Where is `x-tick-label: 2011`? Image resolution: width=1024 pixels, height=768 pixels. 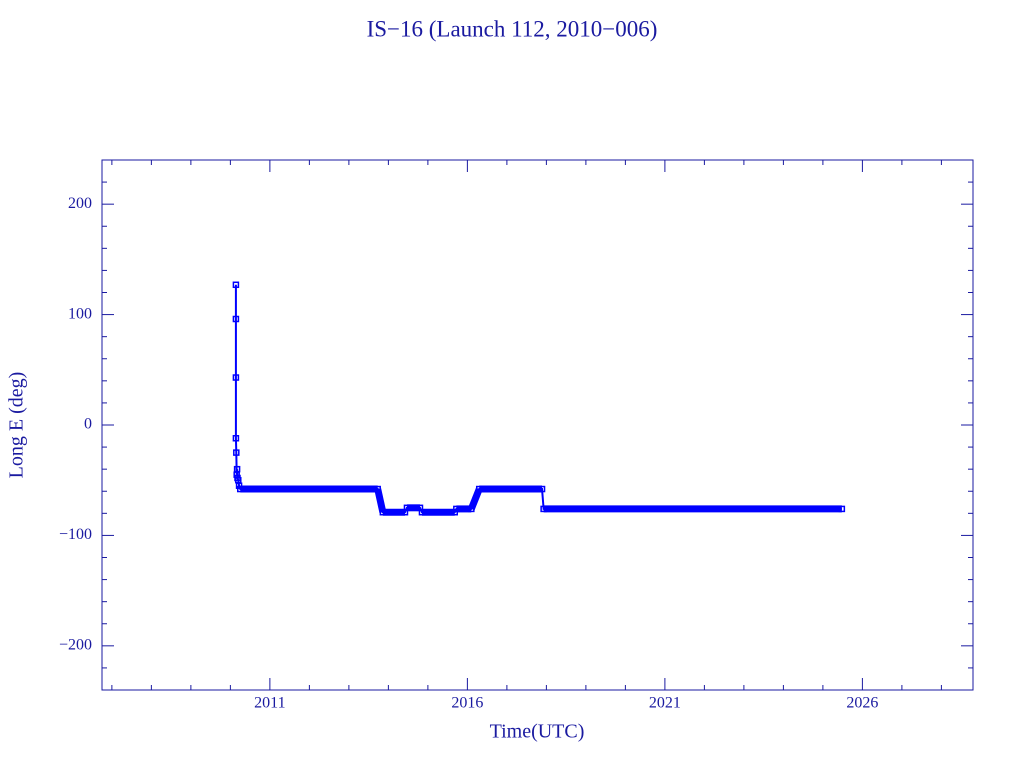 x-tick-label: 2011 is located at coordinates (269, 703).